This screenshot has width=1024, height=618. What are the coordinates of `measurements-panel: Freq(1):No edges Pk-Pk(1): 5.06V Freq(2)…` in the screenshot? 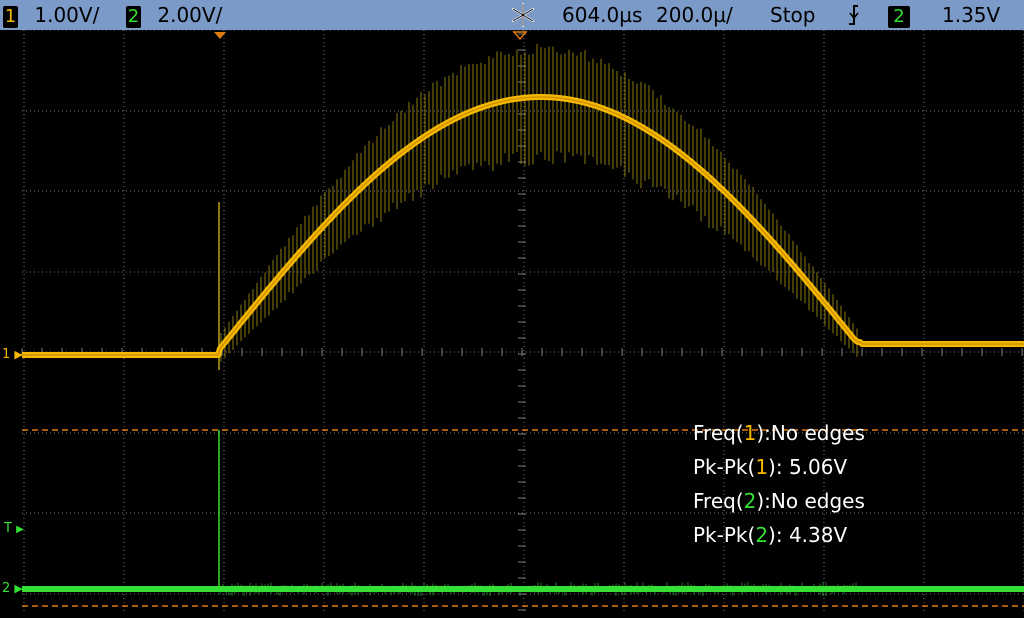 It's located at (779, 486).